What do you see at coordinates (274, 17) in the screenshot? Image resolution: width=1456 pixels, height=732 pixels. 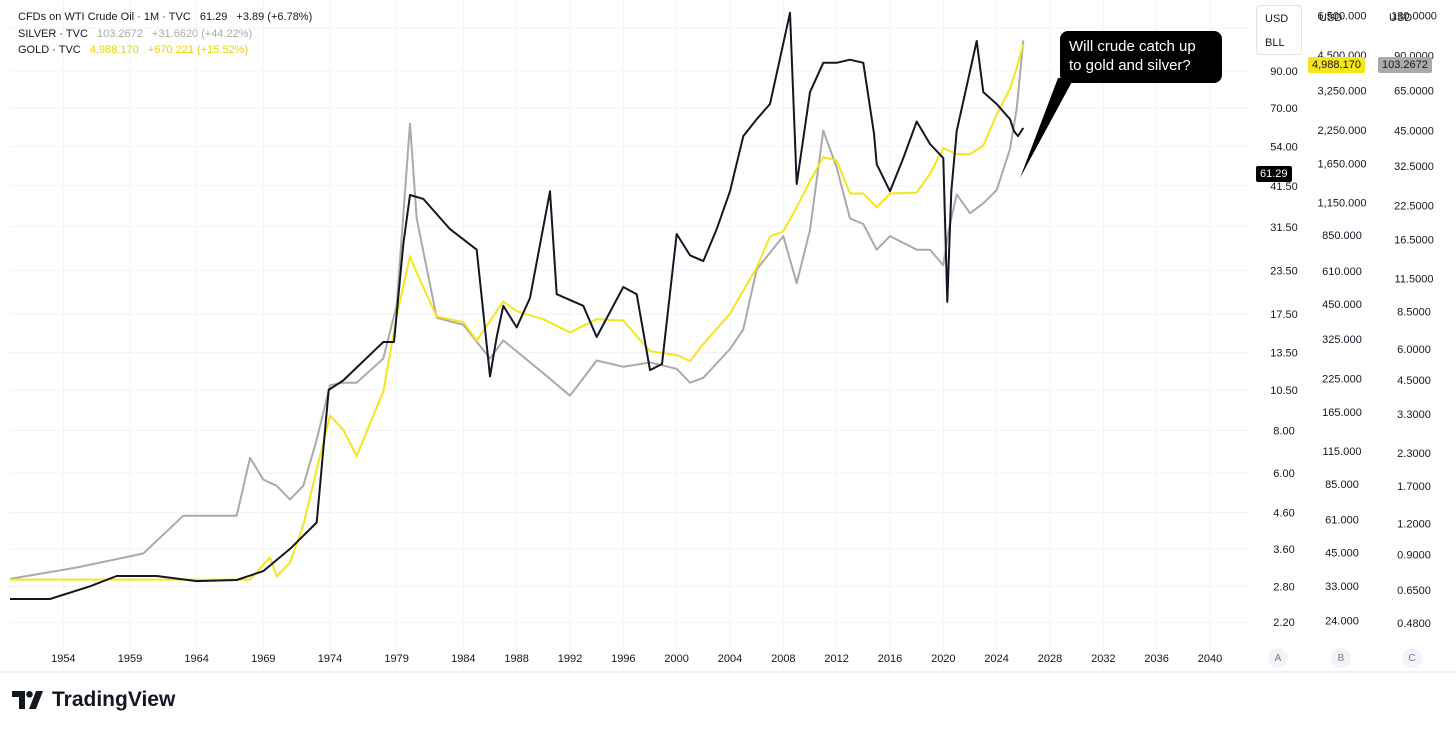 I see `legend-crude-change: +3.89 (+6.78%)` at bounding box center [274, 17].